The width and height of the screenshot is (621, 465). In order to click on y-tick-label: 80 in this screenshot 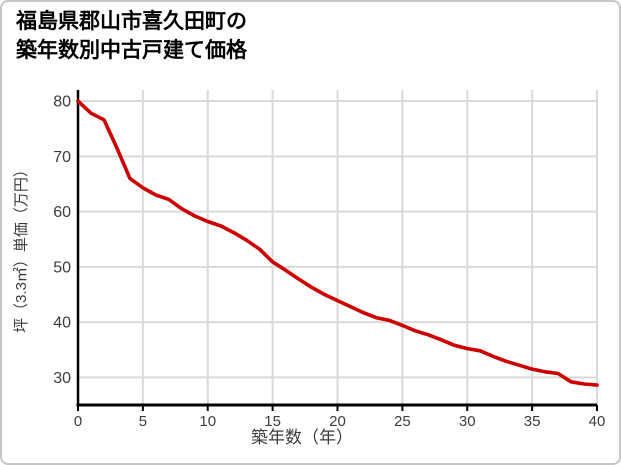, I will do `click(62, 102)`.